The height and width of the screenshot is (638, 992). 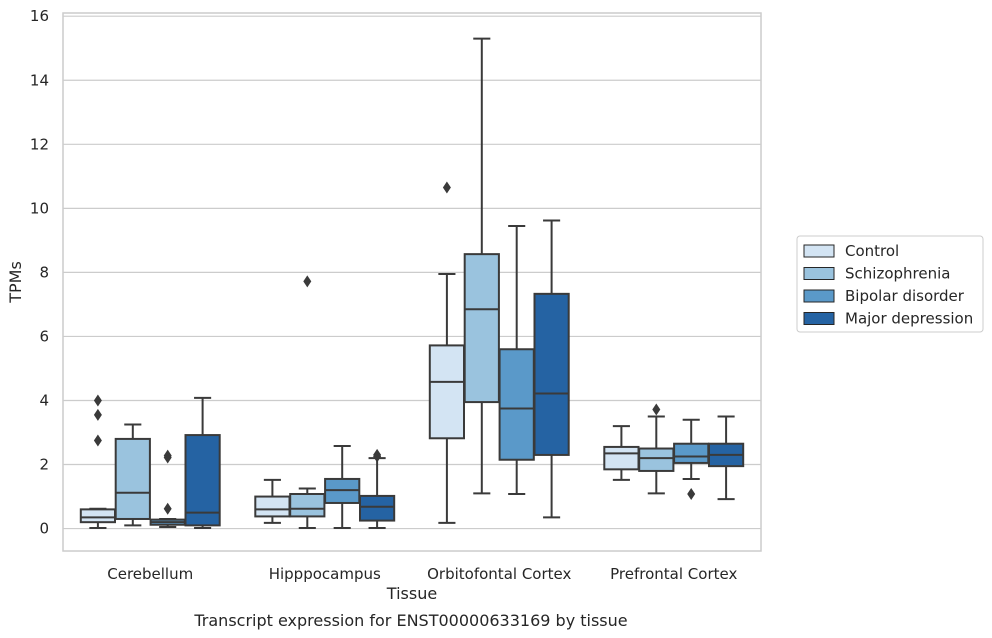 I want to click on y-tick-label: 6, so click(x=44, y=336).